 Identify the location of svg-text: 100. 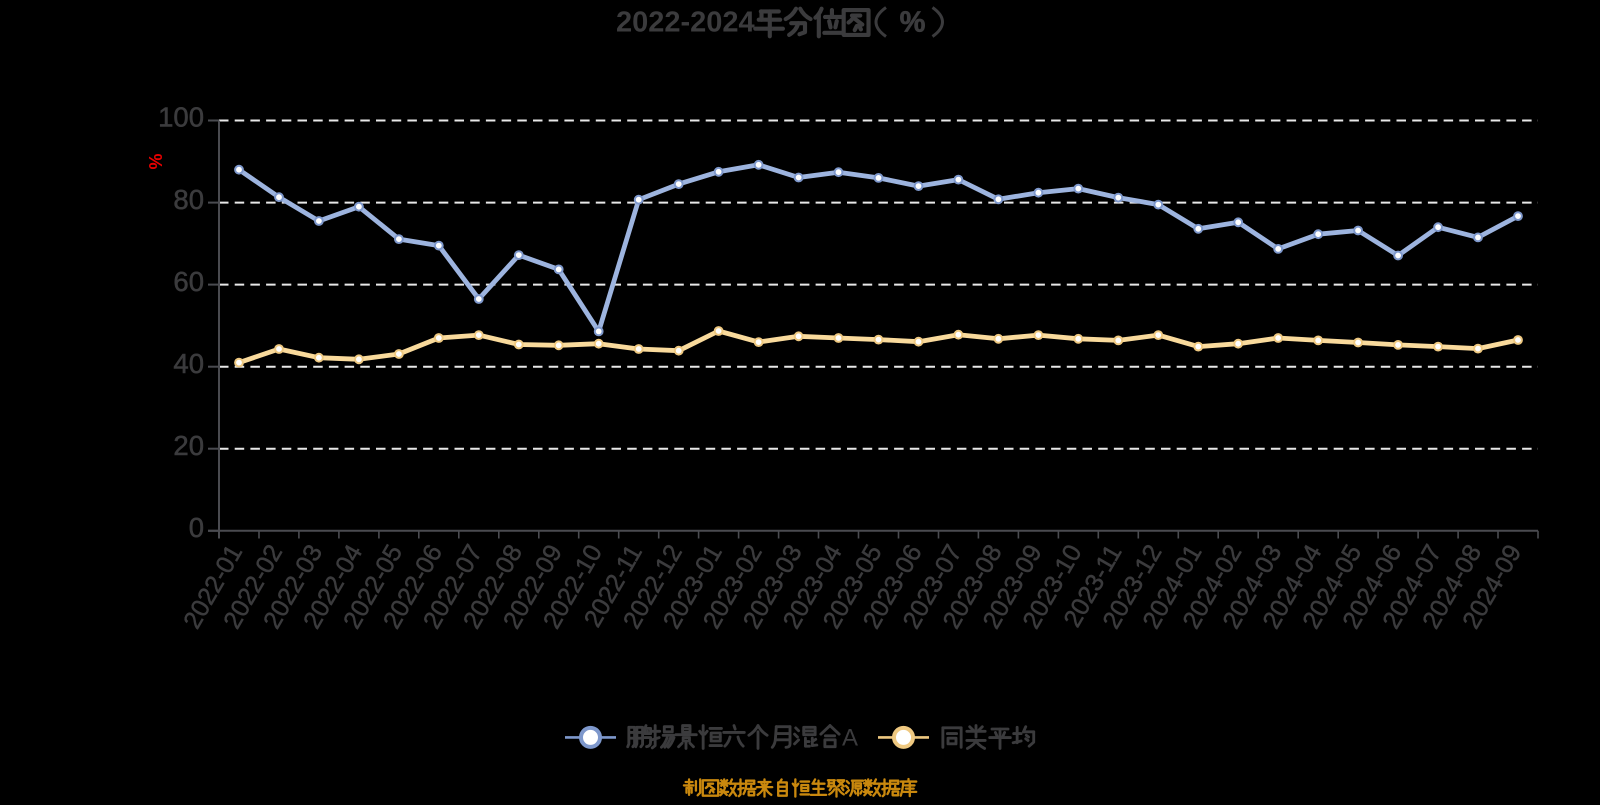
(181, 117).